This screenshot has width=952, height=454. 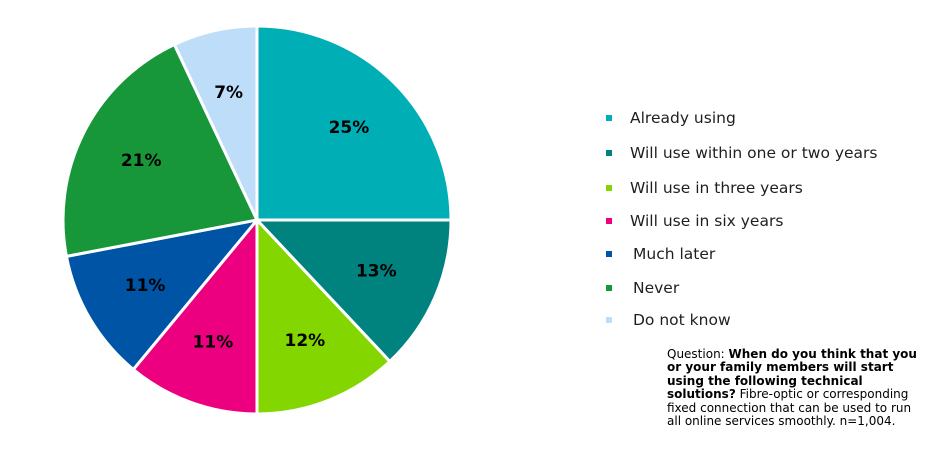 What do you see at coordinates (656, 288) in the screenshot?
I see `legend-label: Never` at bounding box center [656, 288].